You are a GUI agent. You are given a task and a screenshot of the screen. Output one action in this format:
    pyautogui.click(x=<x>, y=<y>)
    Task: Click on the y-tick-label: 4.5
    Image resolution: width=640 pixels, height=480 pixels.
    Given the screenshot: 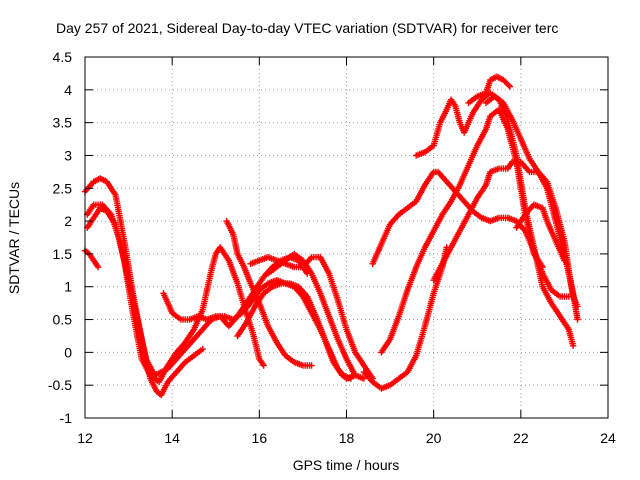 What is the action you would take?
    pyautogui.click(x=63, y=57)
    